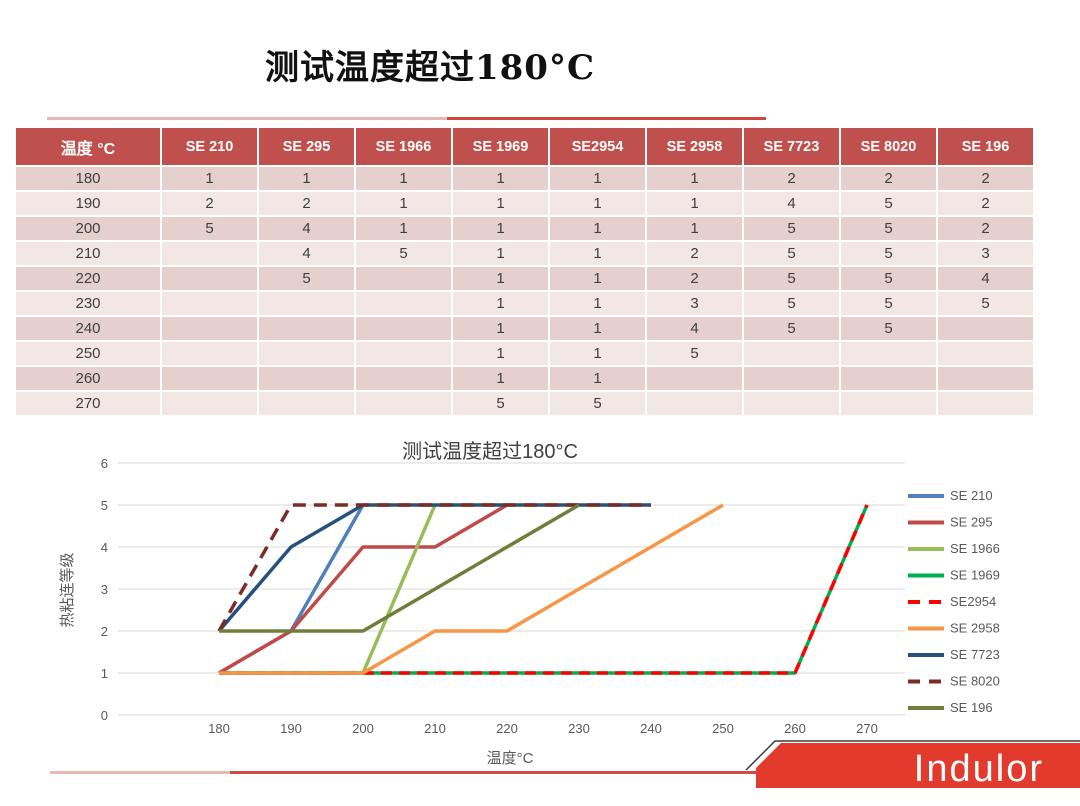  What do you see at coordinates (435, 728) in the screenshot?
I see `x-tick-label: 210` at bounding box center [435, 728].